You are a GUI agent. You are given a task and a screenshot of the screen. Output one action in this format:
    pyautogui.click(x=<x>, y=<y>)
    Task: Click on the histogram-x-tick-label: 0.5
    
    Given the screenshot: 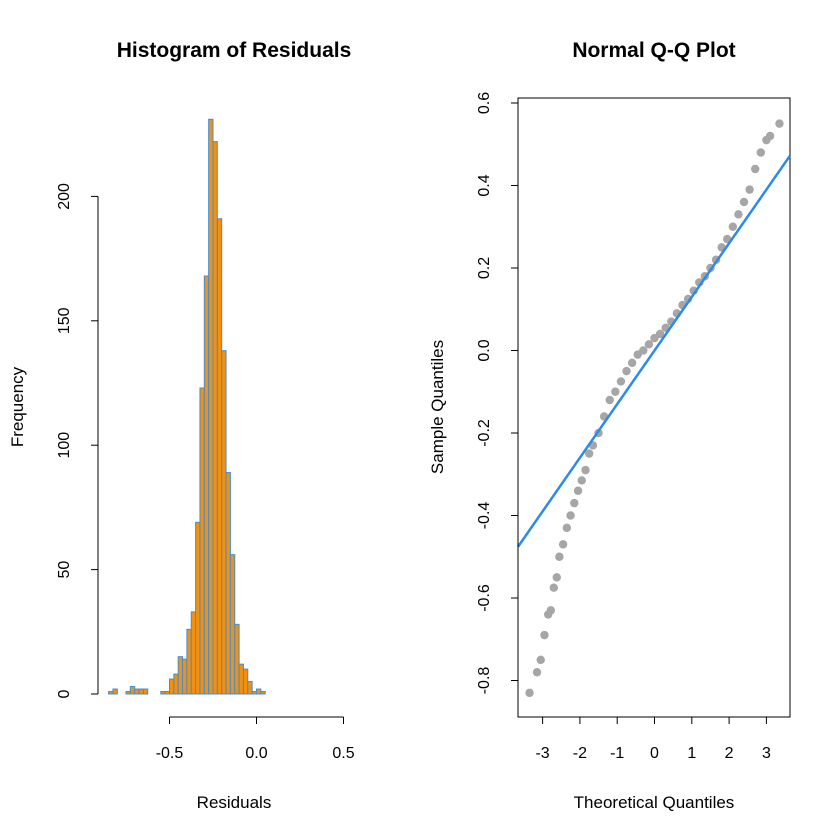 What is the action you would take?
    pyautogui.click(x=343, y=753)
    